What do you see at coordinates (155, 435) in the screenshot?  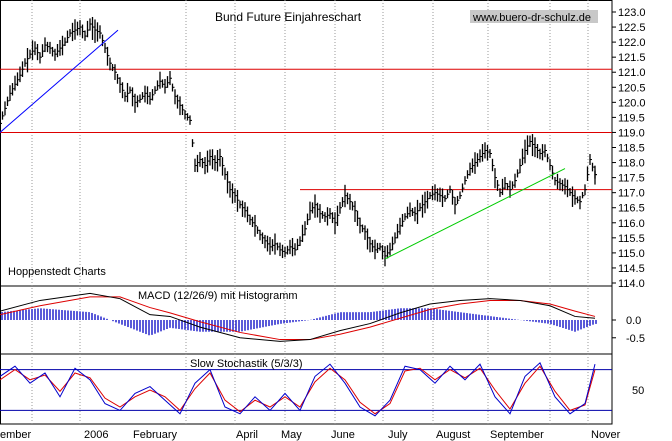 I see `x-axis-label: February` at bounding box center [155, 435].